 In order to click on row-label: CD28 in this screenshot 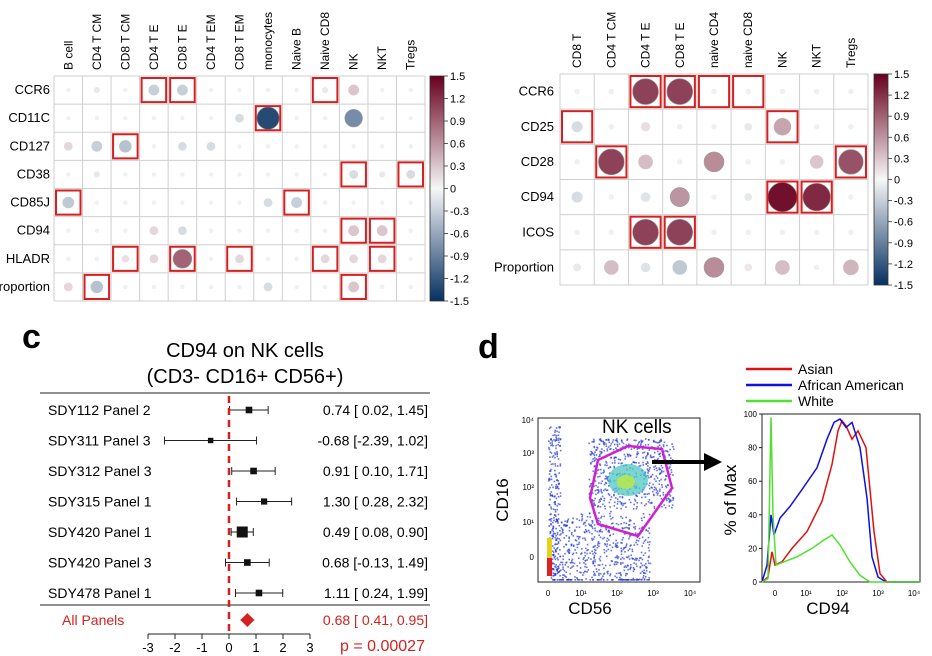, I will do `click(537, 161)`.